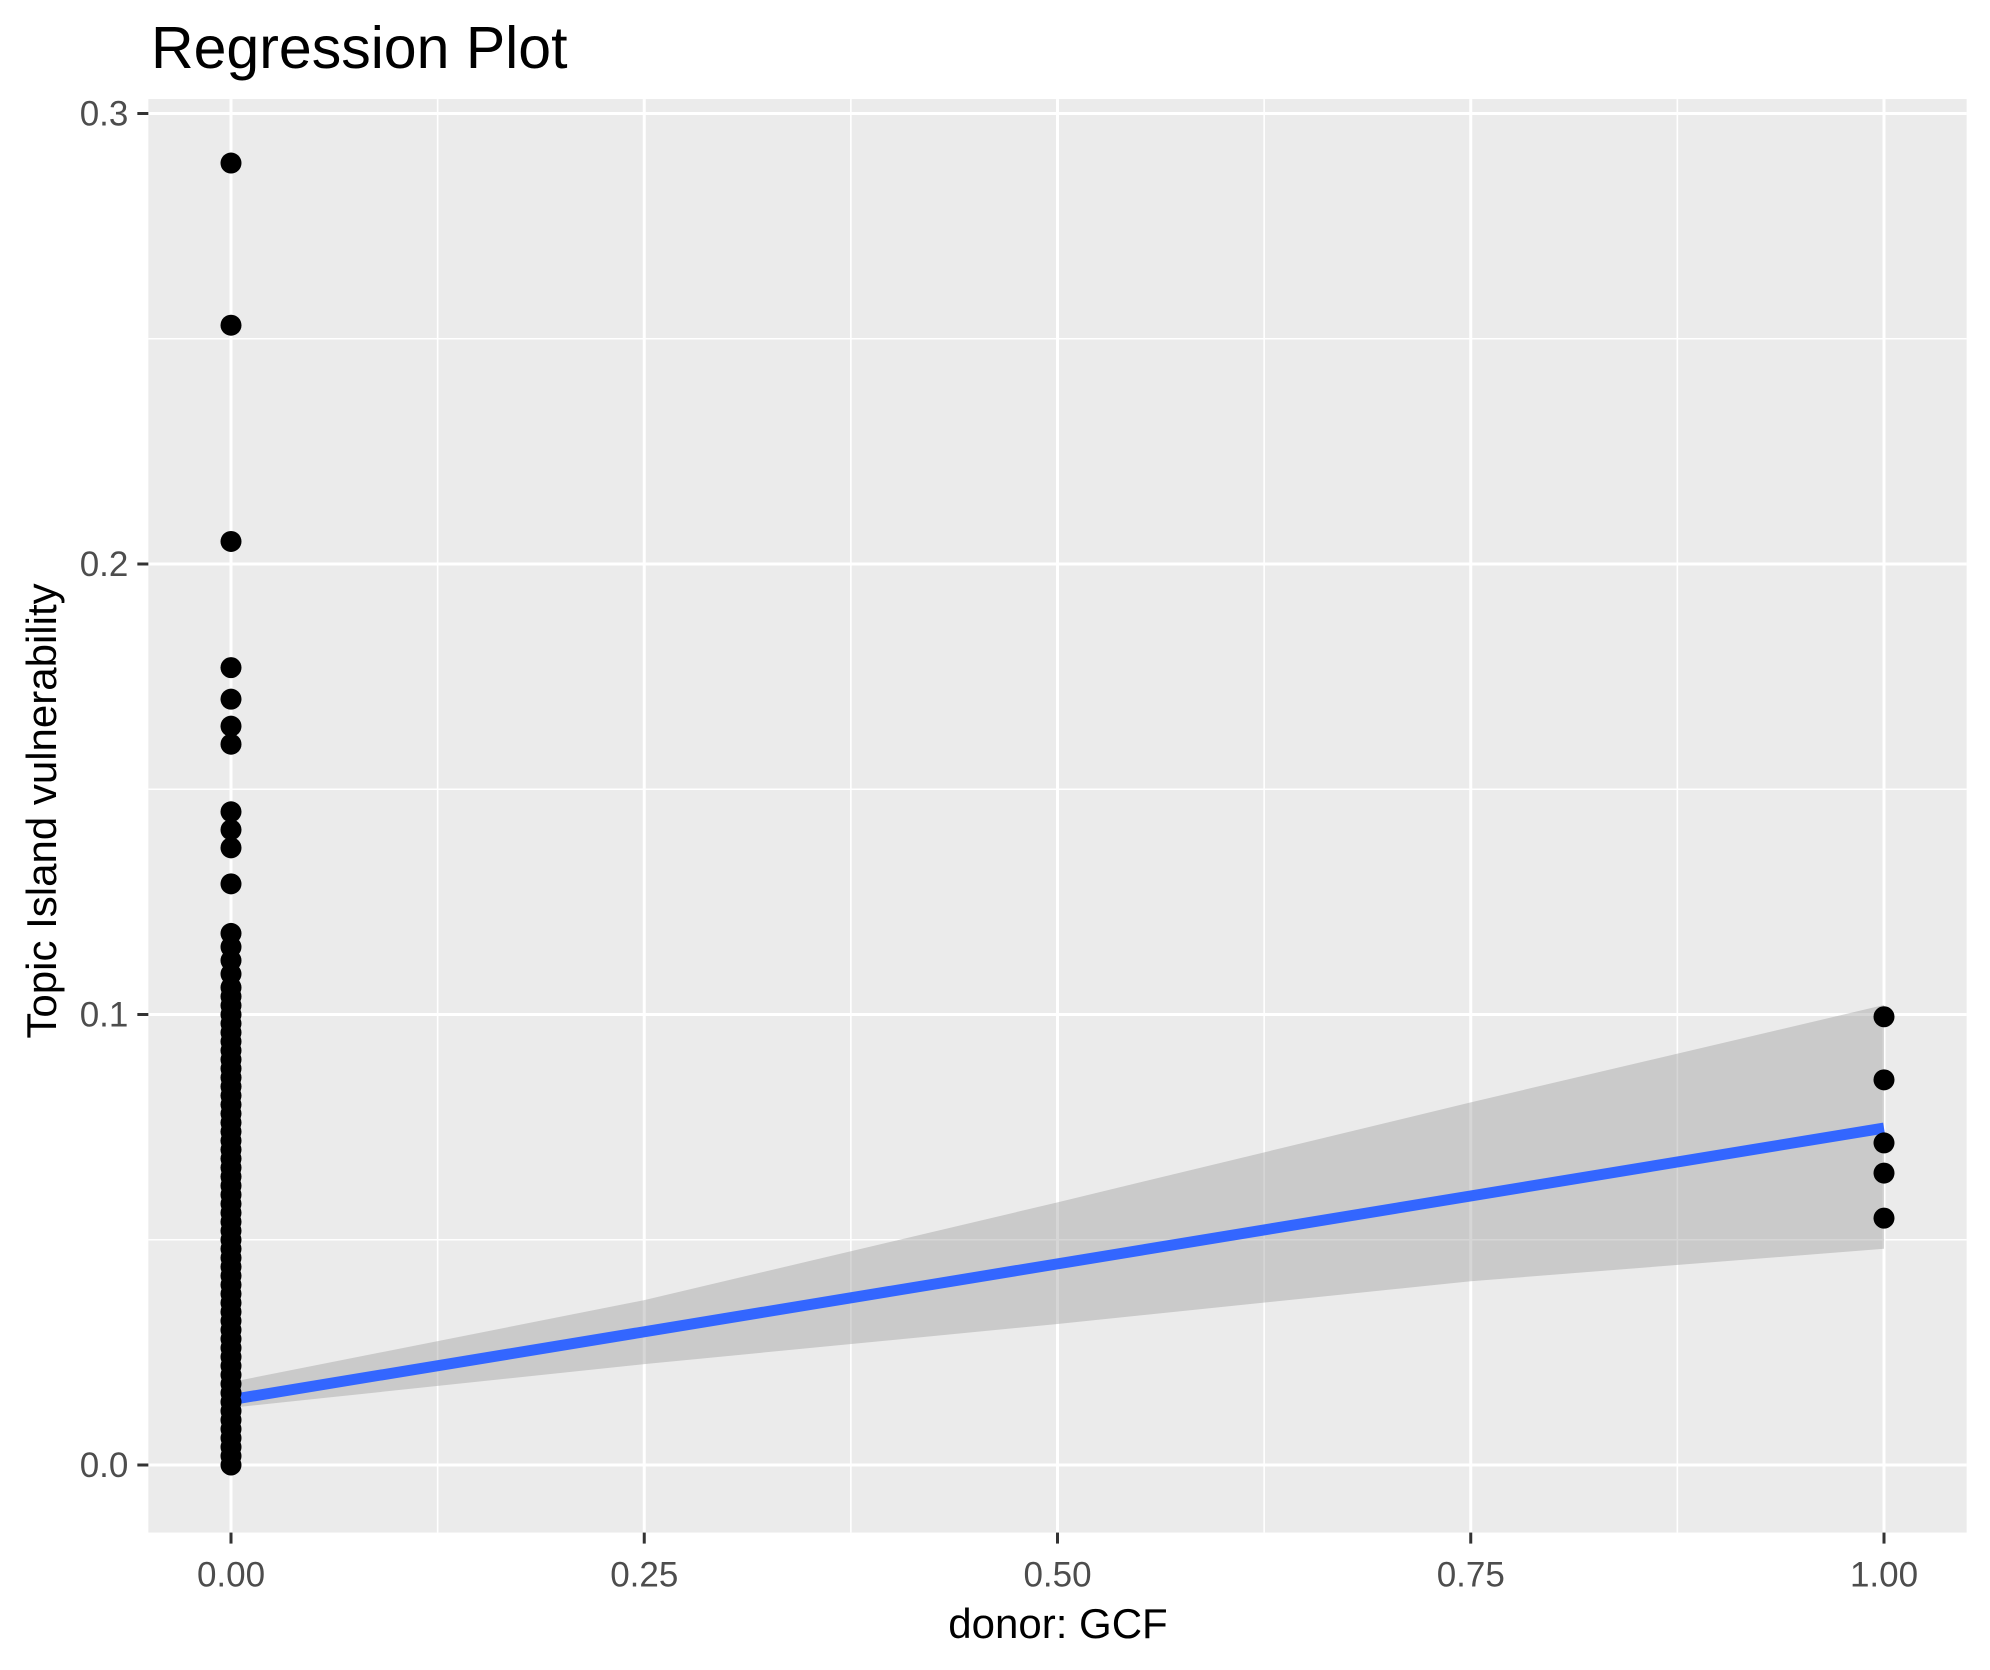  Describe the element at coordinates (104, 564) in the screenshot. I see `y-tick-label: 0.2` at that location.